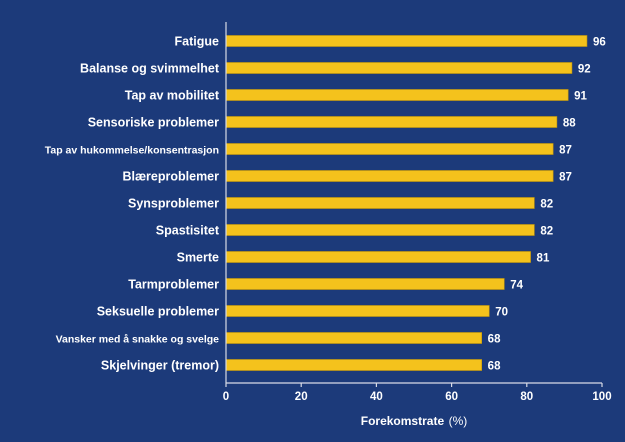 The height and width of the screenshot is (442, 625). Describe the element at coordinates (173, 204) in the screenshot. I see `category-label: Synsproblemer` at that location.